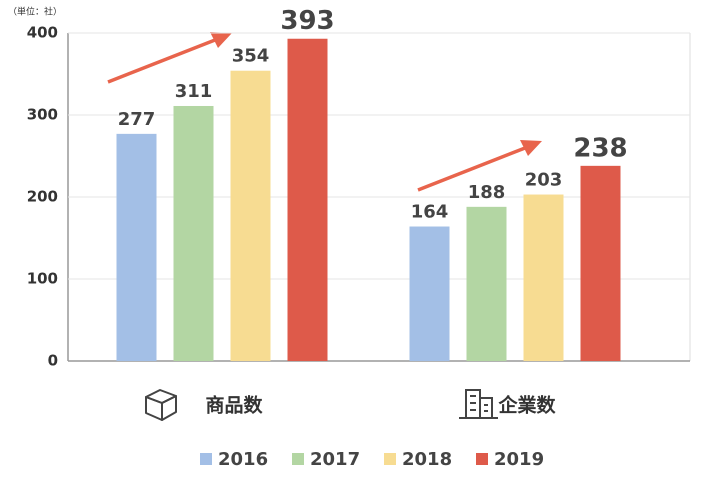  I want to click on data-label: 354, so click(251, 56).